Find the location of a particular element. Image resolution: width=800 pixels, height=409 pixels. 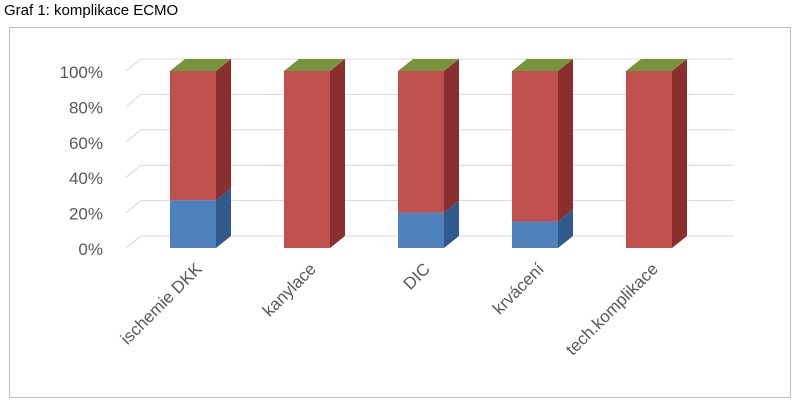

x-tick-label: DIC is located at coordinates (417, 276).